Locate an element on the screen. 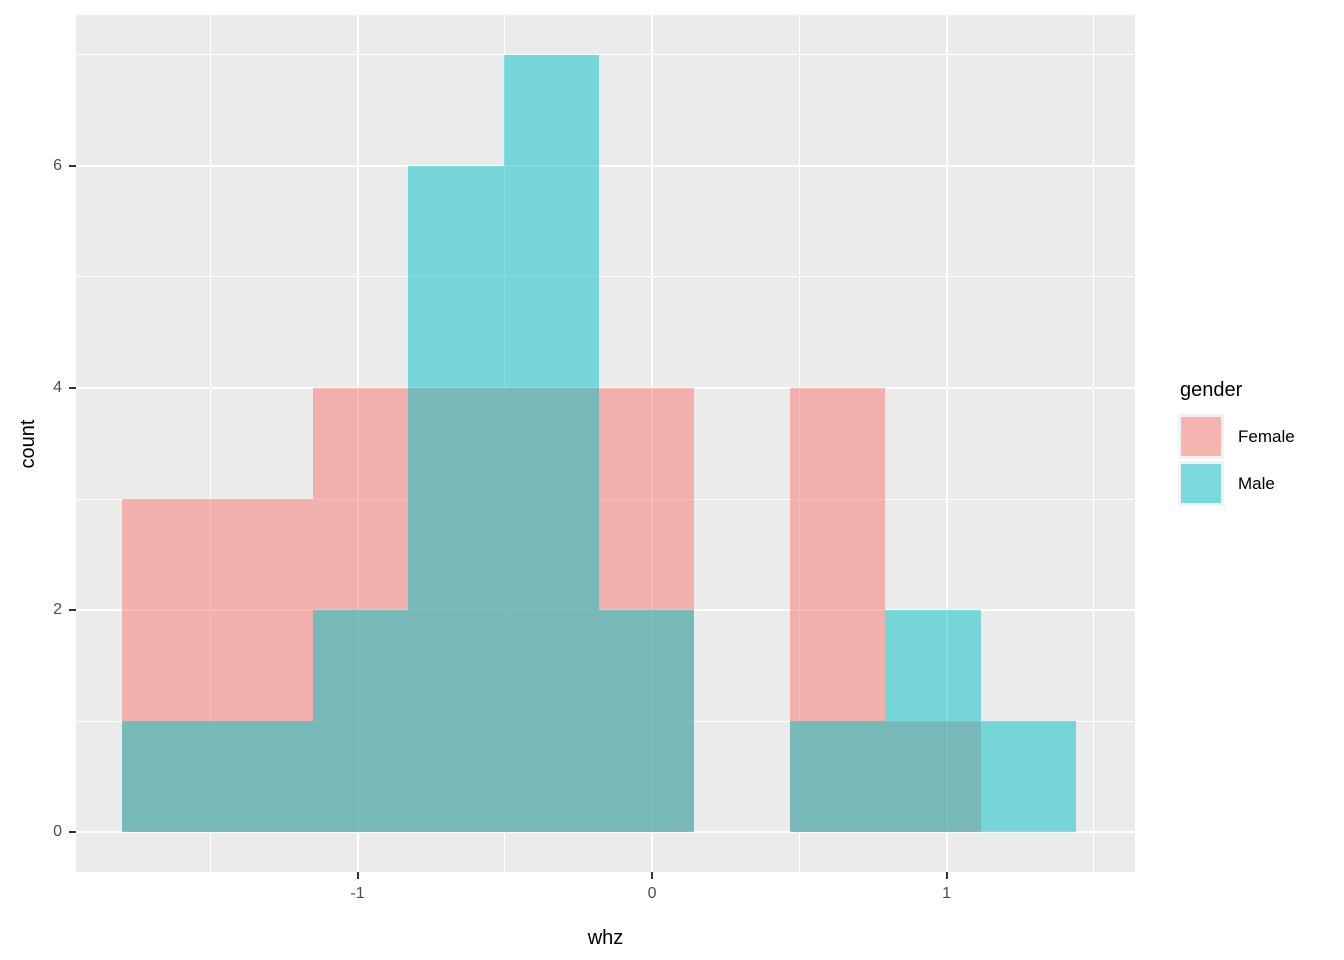 The image size is (1344, 960). legend-key-male is located at coordinates (1201, 483).